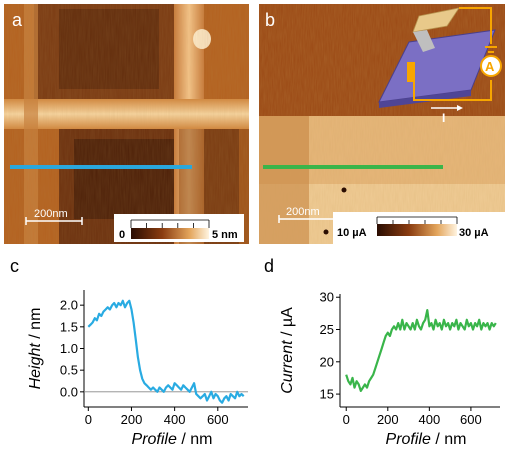 This screenshot has width=513, height=463. I want to click on scale-bar-b: 200nm, so click(306, 214).